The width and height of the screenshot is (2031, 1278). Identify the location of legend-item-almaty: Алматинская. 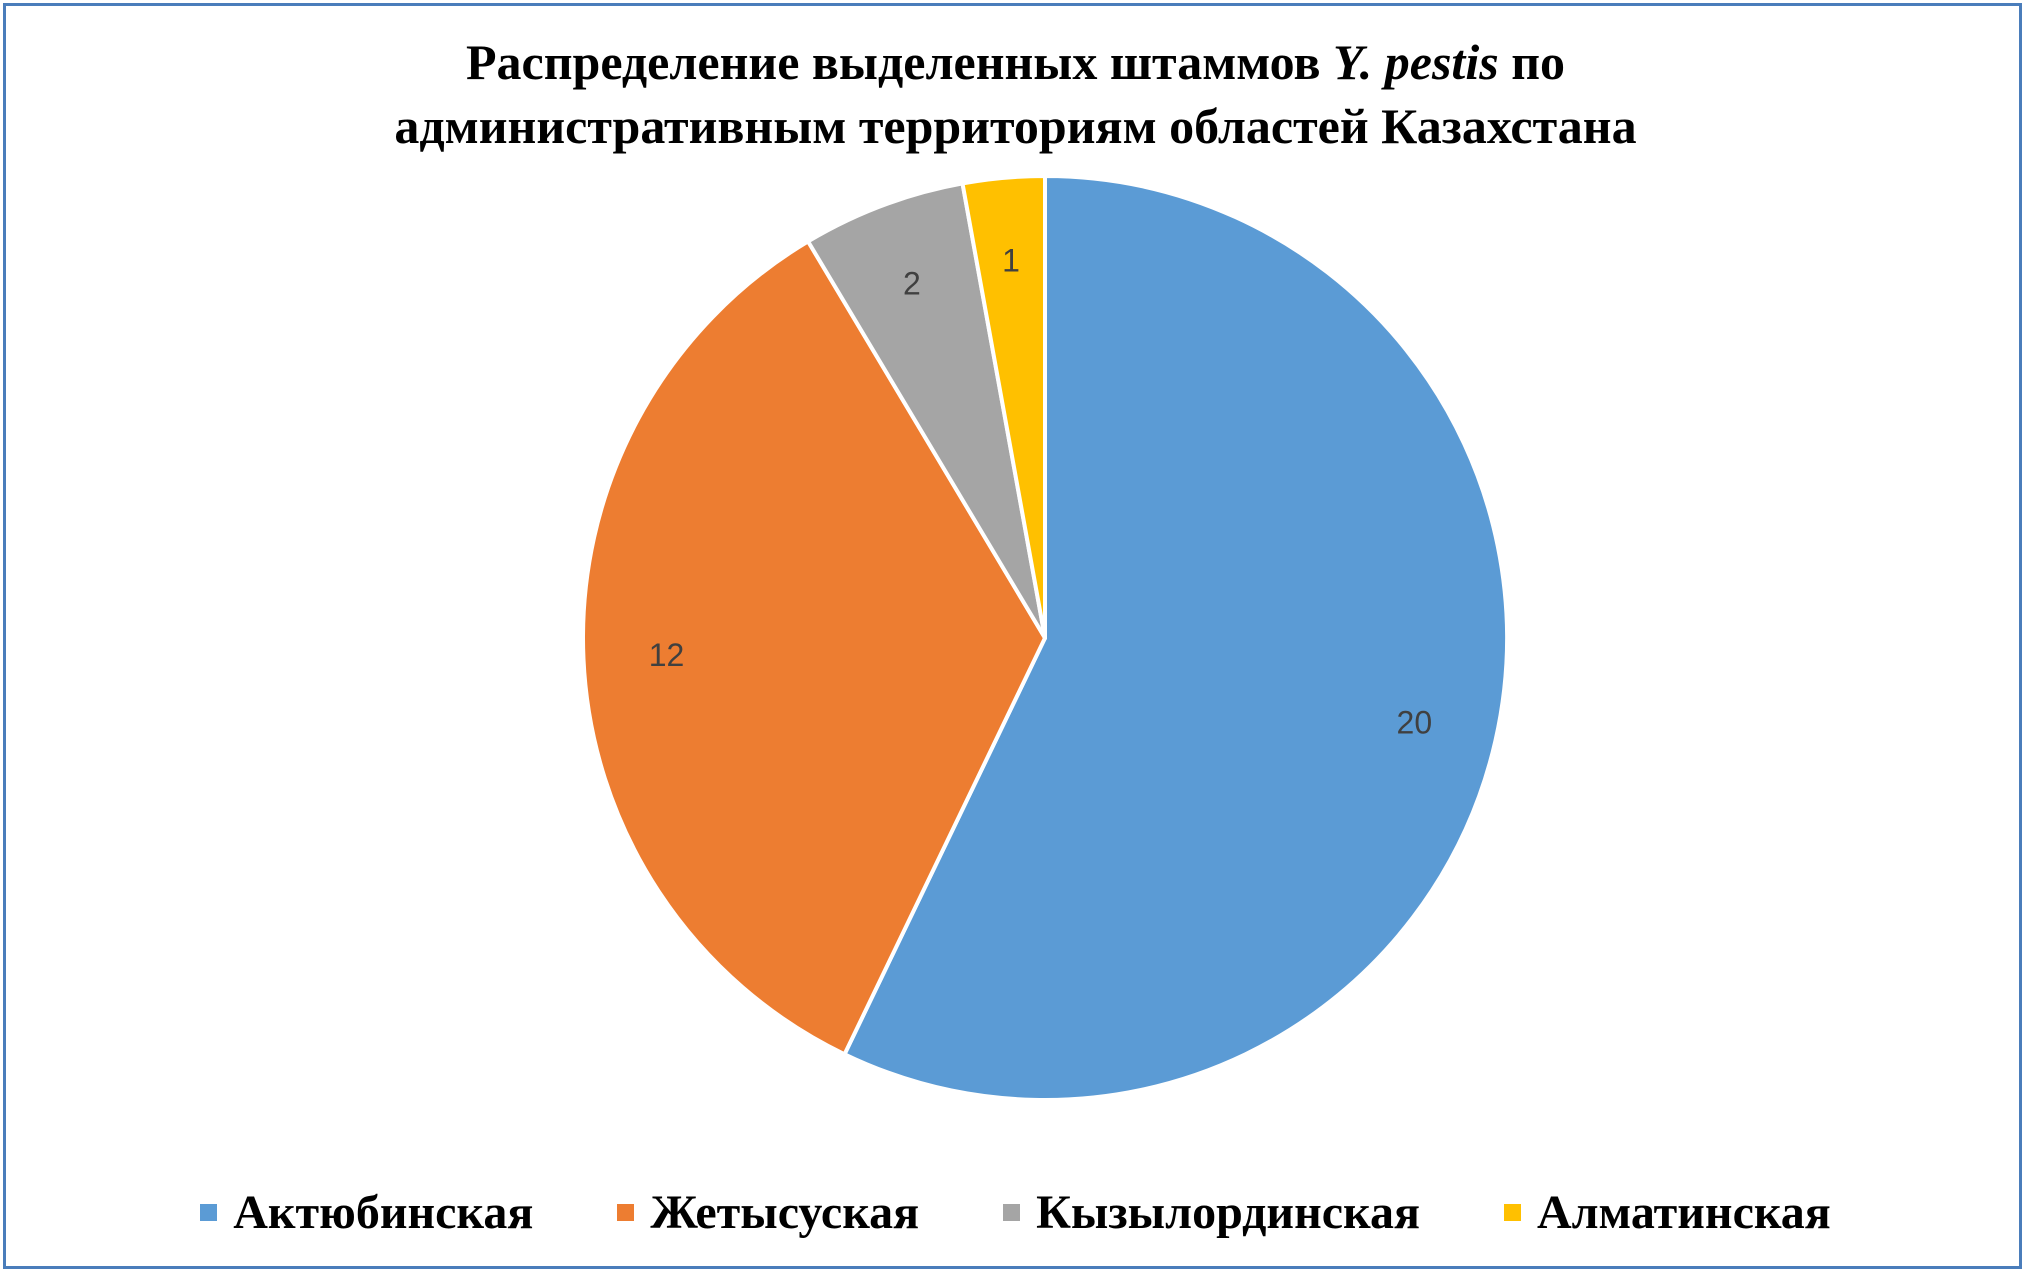
(1667, 1212).